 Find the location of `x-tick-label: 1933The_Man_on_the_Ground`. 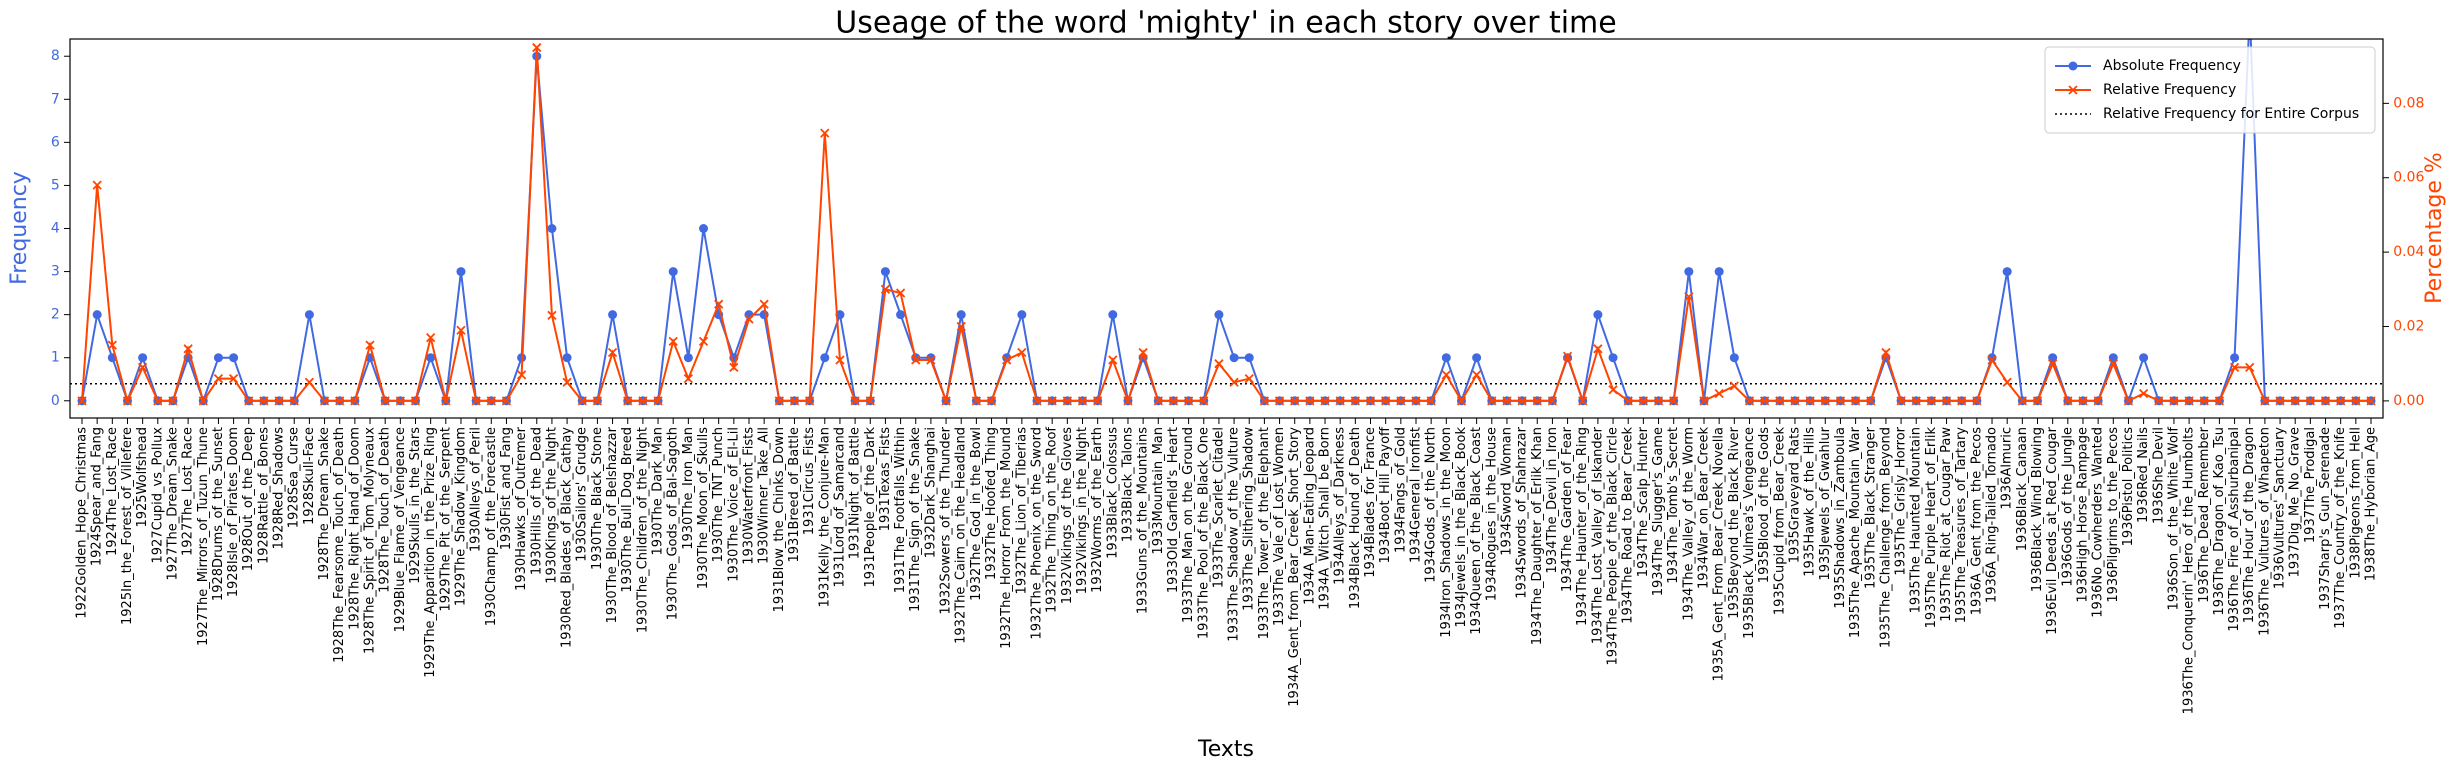

x-tick-label: 1933The_Man_on_the_Ground is located at coordinates (1188, 525).